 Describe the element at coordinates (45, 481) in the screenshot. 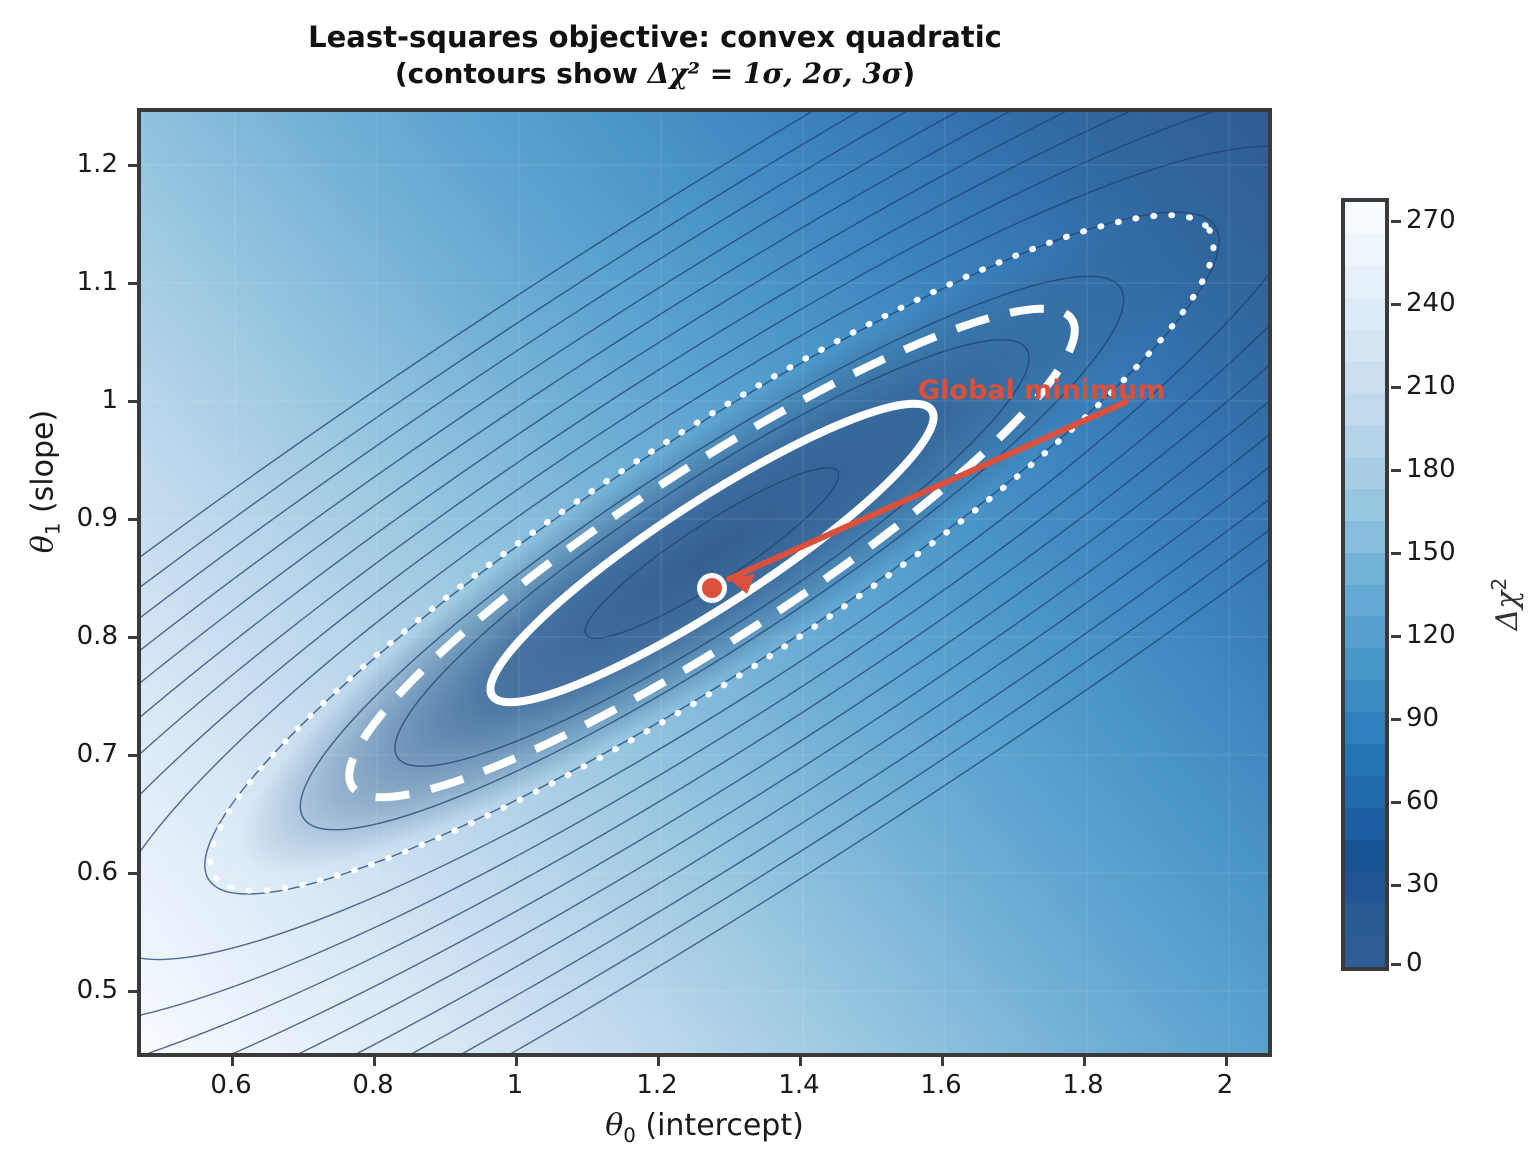

I see `y-axis-label: θ1 (slope)` at that location.